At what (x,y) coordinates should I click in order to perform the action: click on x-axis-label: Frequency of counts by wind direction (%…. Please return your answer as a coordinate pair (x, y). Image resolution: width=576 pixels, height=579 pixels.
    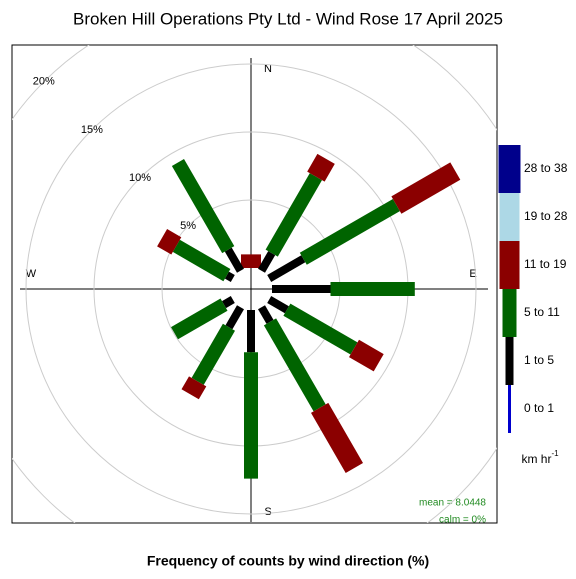
    Looking at the image, I should click on (288, 561).